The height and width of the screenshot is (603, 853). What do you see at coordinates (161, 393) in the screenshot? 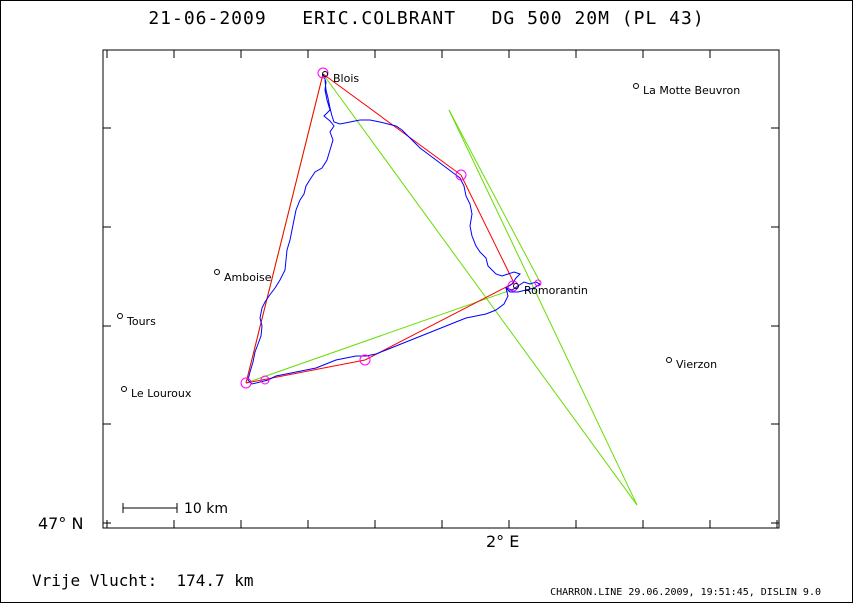
I see `town-label: Le Louroux` at bounding box center [161, 393].